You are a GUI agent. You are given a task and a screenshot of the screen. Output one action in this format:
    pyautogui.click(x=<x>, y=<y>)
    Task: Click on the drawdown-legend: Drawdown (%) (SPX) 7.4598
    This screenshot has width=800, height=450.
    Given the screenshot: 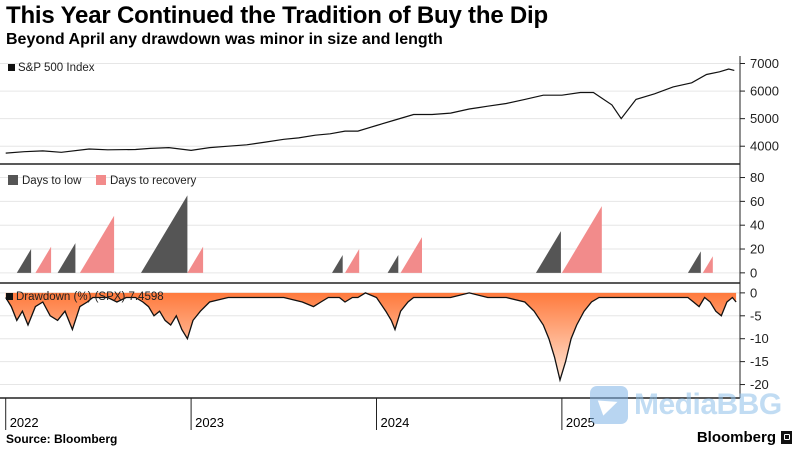 What is the action you would take?
    pyautogui.click(x=85, y=297)
    